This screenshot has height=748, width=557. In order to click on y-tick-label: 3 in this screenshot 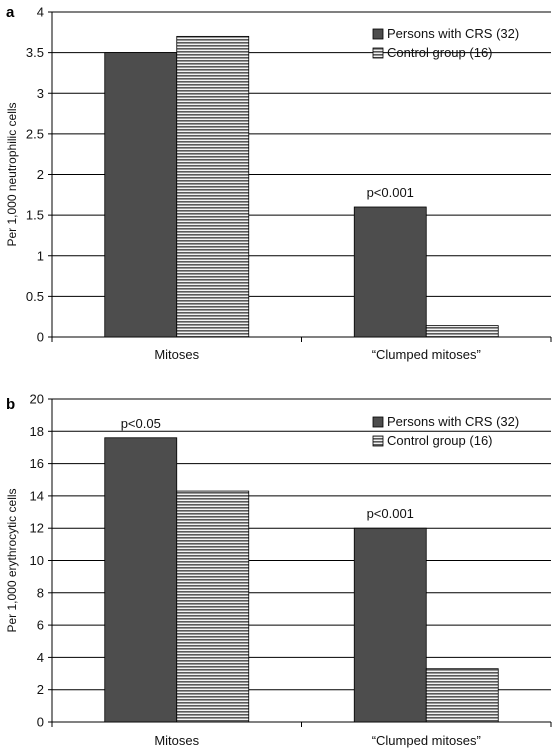, I will do `click(40, 93)`.